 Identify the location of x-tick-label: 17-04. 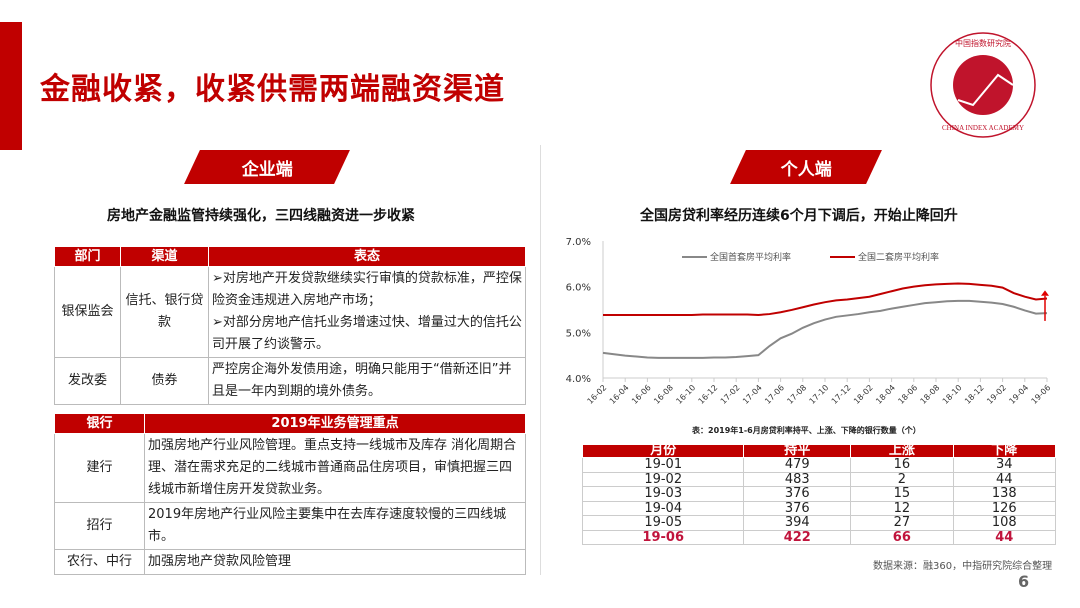
(752, 394).